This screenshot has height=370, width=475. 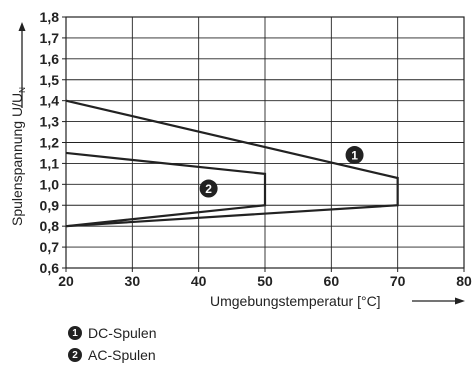 What do you see at coordinates (50, 143) in the screenshot?
I see `y-tick-label: 1,2` at bounding box center [50, 143].